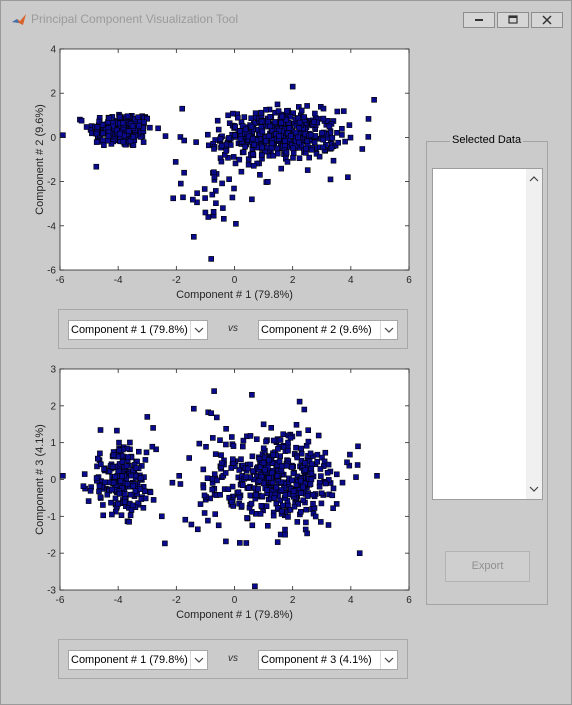 This screenshot has width=572, height=705. What do you see at coordinates (534, 179) in the screenshot?
I see `chevron-up-icon` at bounding box center [534, 179].